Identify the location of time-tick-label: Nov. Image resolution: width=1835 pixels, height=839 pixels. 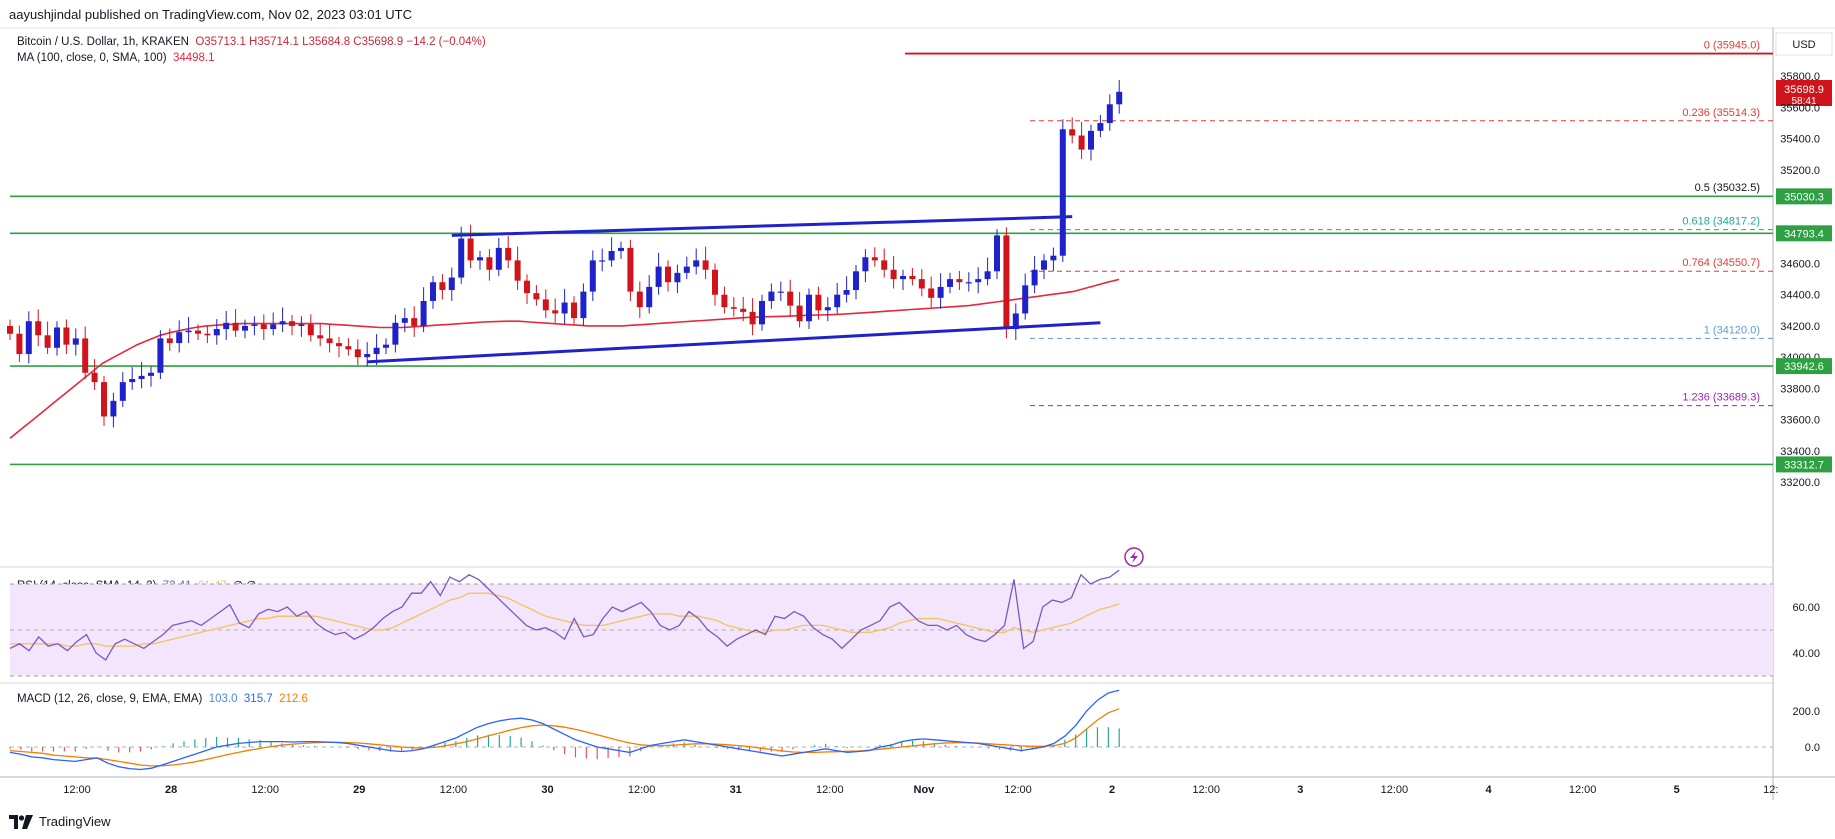
(925, 790).